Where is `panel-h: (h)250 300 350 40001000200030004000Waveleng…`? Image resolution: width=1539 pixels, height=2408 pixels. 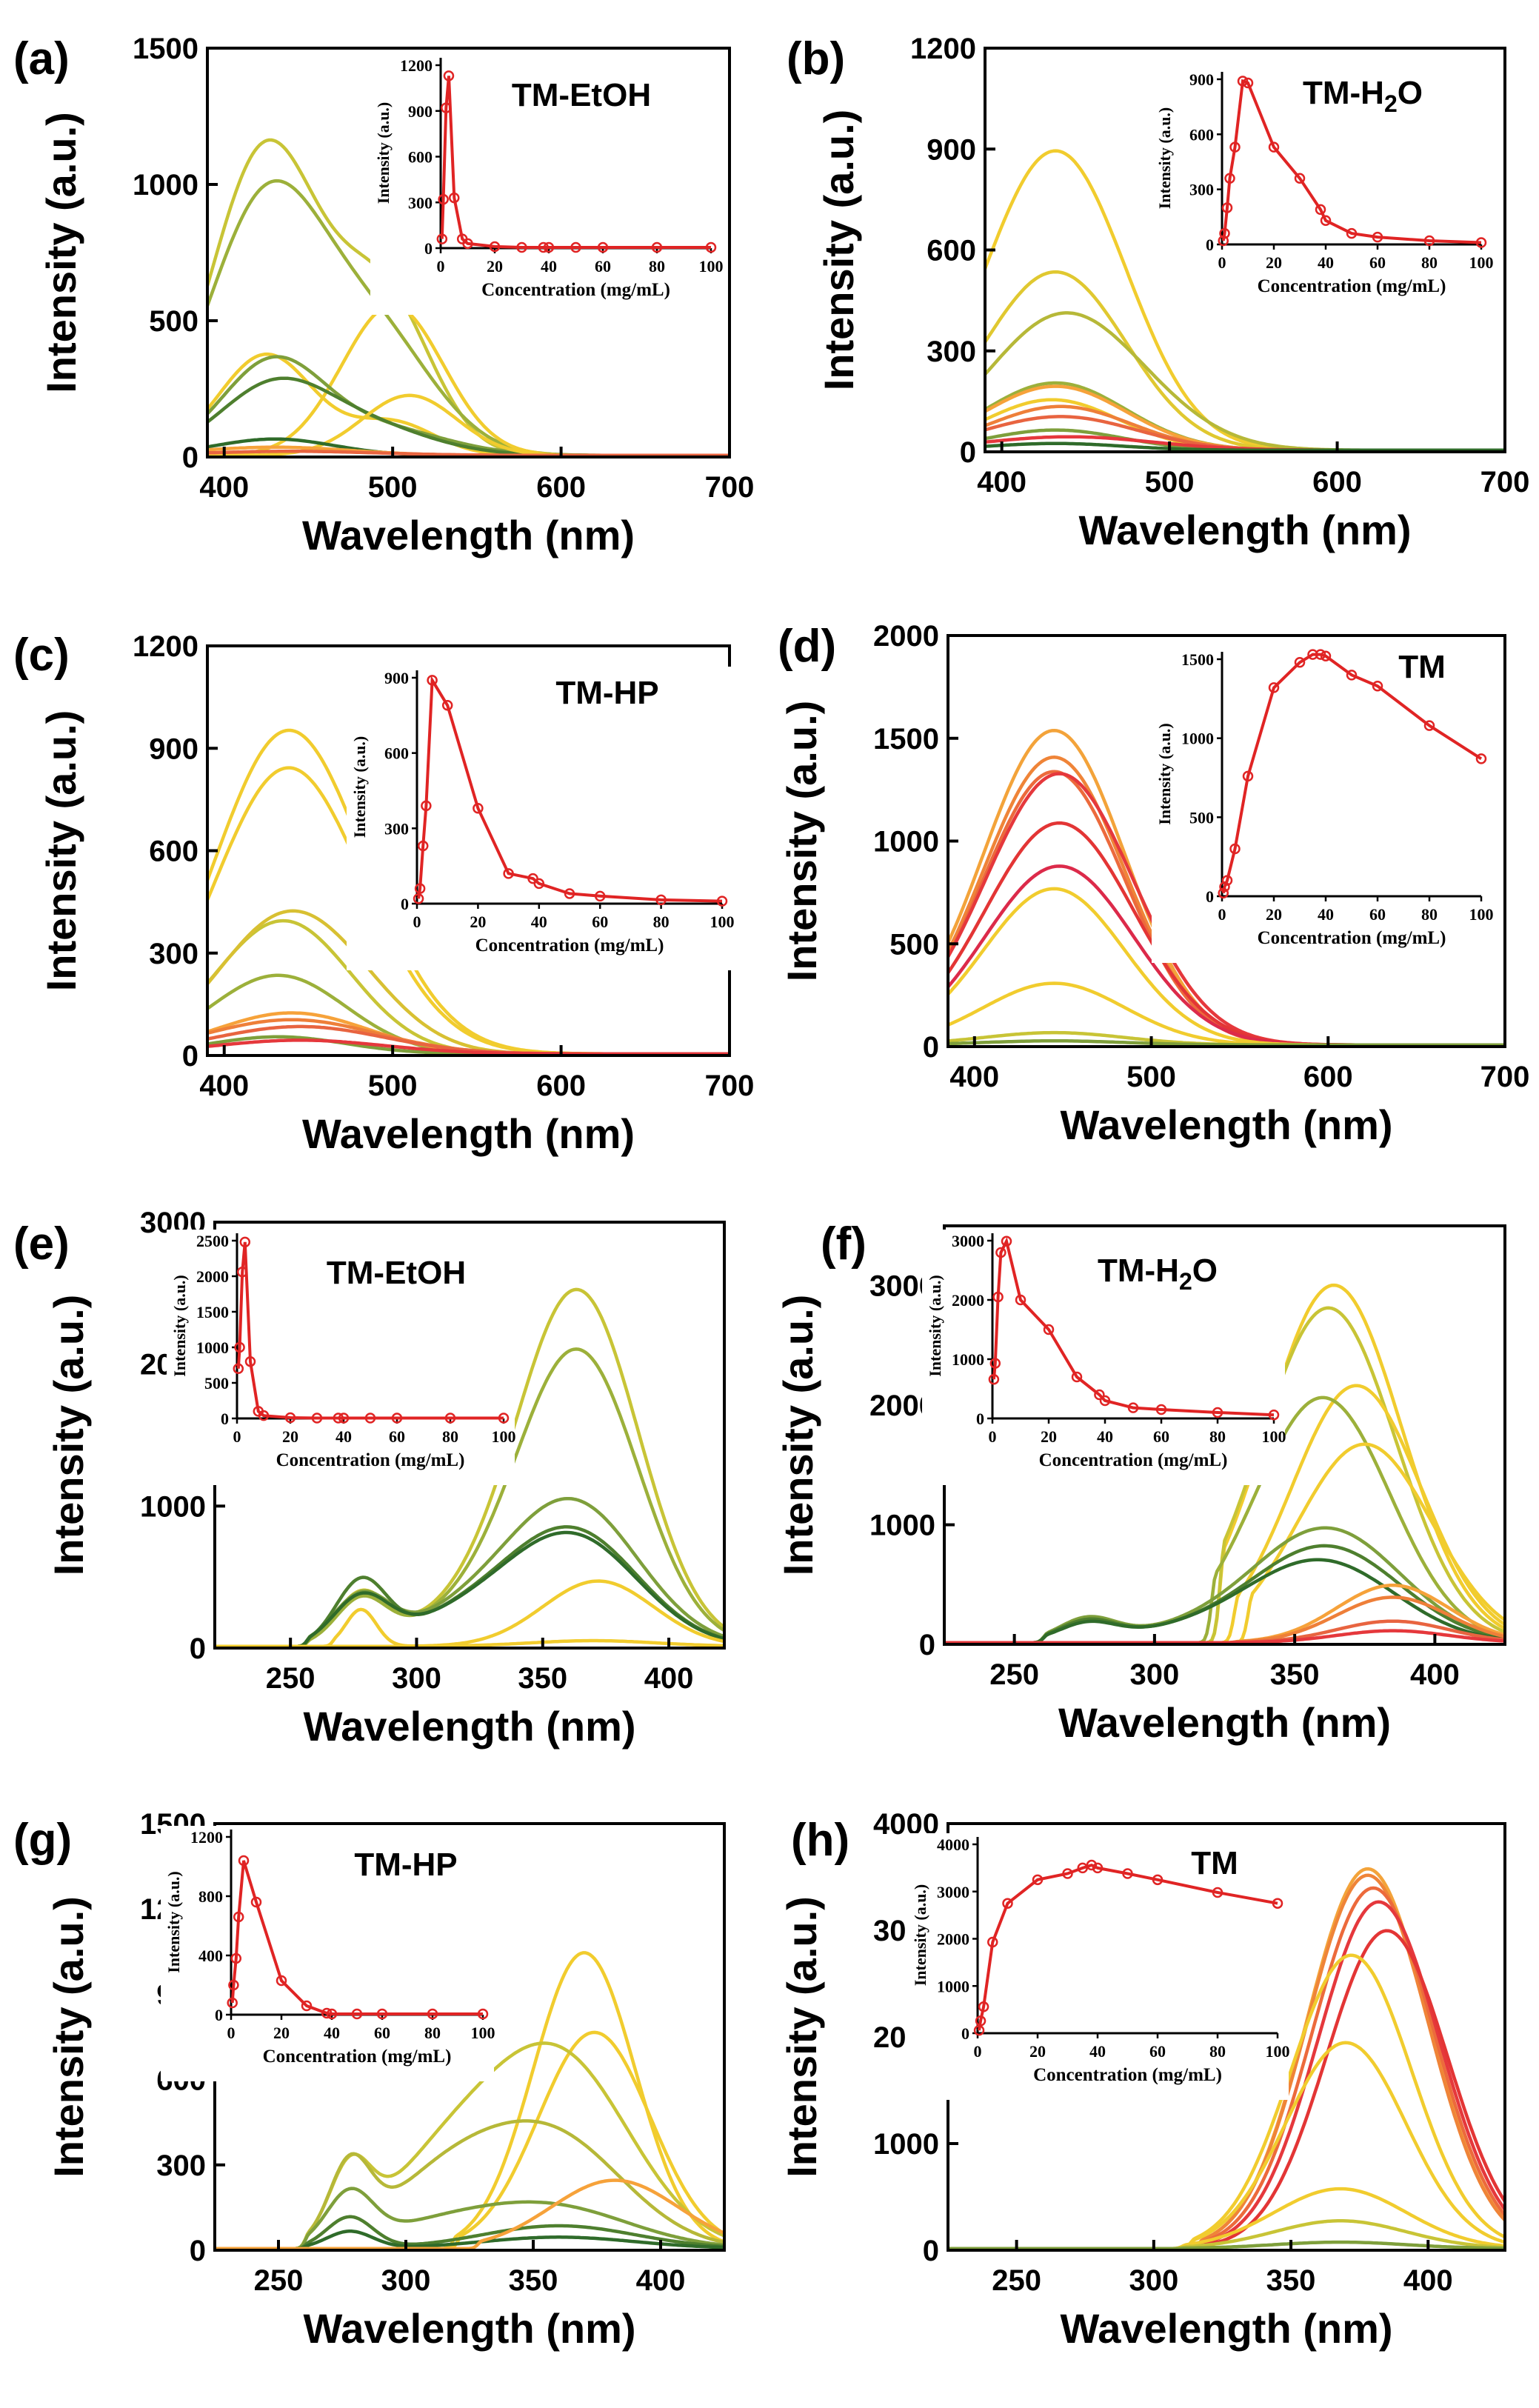 panel-h: (h)250 300 350 40001000200030004000Waveleng… is located at coordinates (1142, 2080).